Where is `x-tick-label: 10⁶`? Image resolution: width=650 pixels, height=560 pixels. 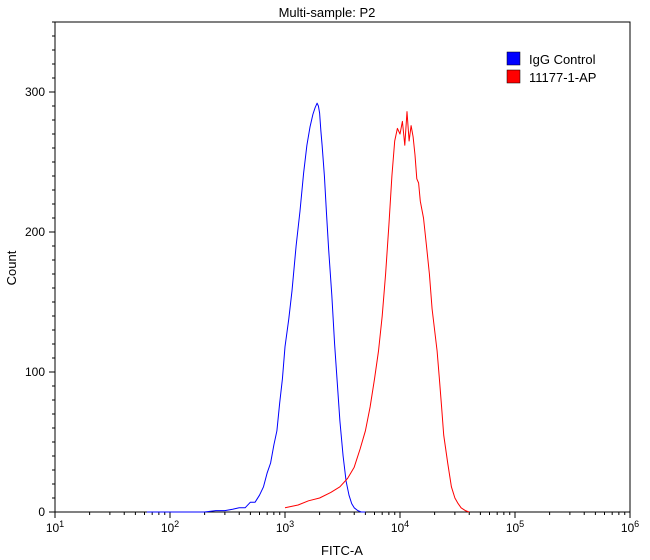
x-tick-label: 10⁶ is located at coordinates (630, 527).